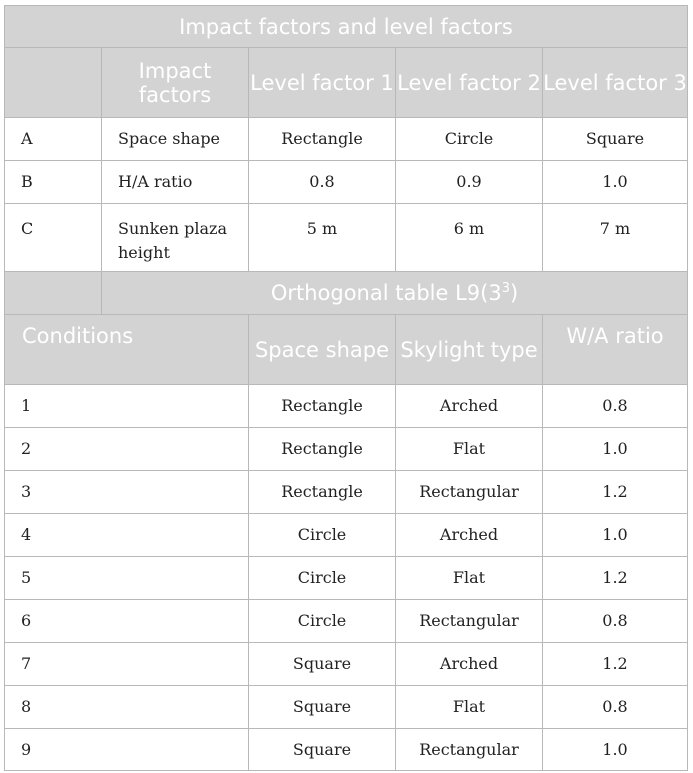  I want to click on table-row: 6 Circle Rectangular 0.8, so click(346, 621).